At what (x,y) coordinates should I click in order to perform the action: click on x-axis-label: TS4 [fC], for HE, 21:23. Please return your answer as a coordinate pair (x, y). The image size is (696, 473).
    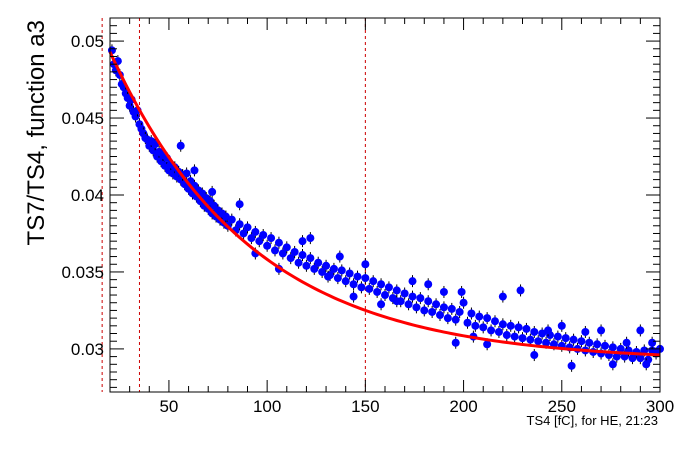
    Looking at the image, I should click on (593, 420).